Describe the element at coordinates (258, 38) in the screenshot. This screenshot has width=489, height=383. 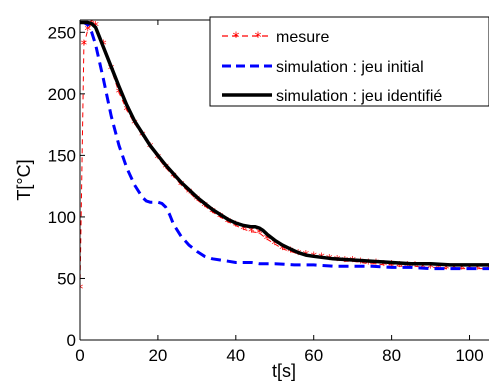
I see `legend-marker-mesure-2: *` at that location.